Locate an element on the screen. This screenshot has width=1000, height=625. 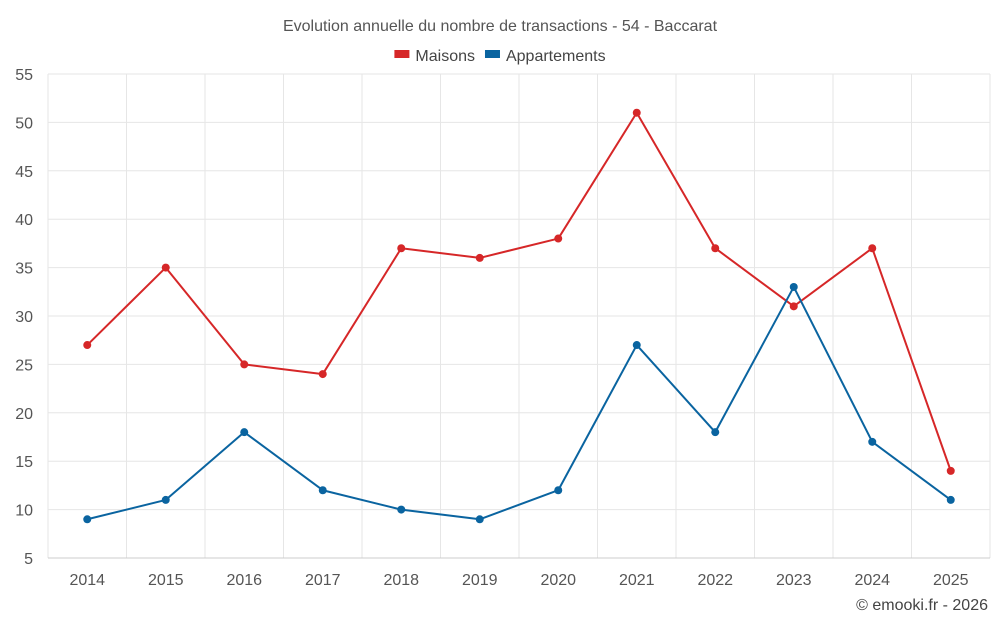
y-tick-label: 20 is located at coordinates (24, 414).